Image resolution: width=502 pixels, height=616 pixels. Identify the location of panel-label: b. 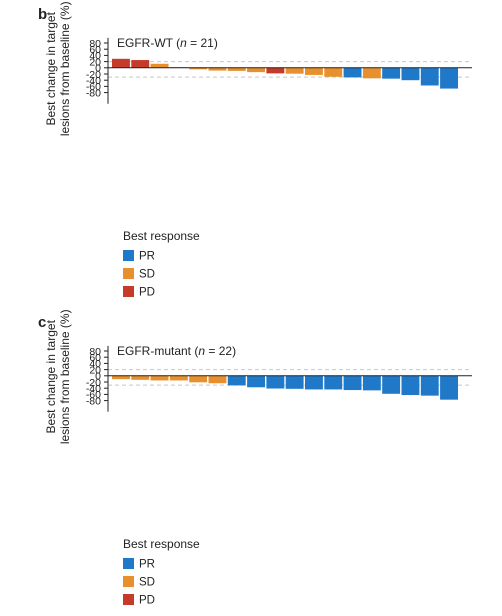
(43, 14).